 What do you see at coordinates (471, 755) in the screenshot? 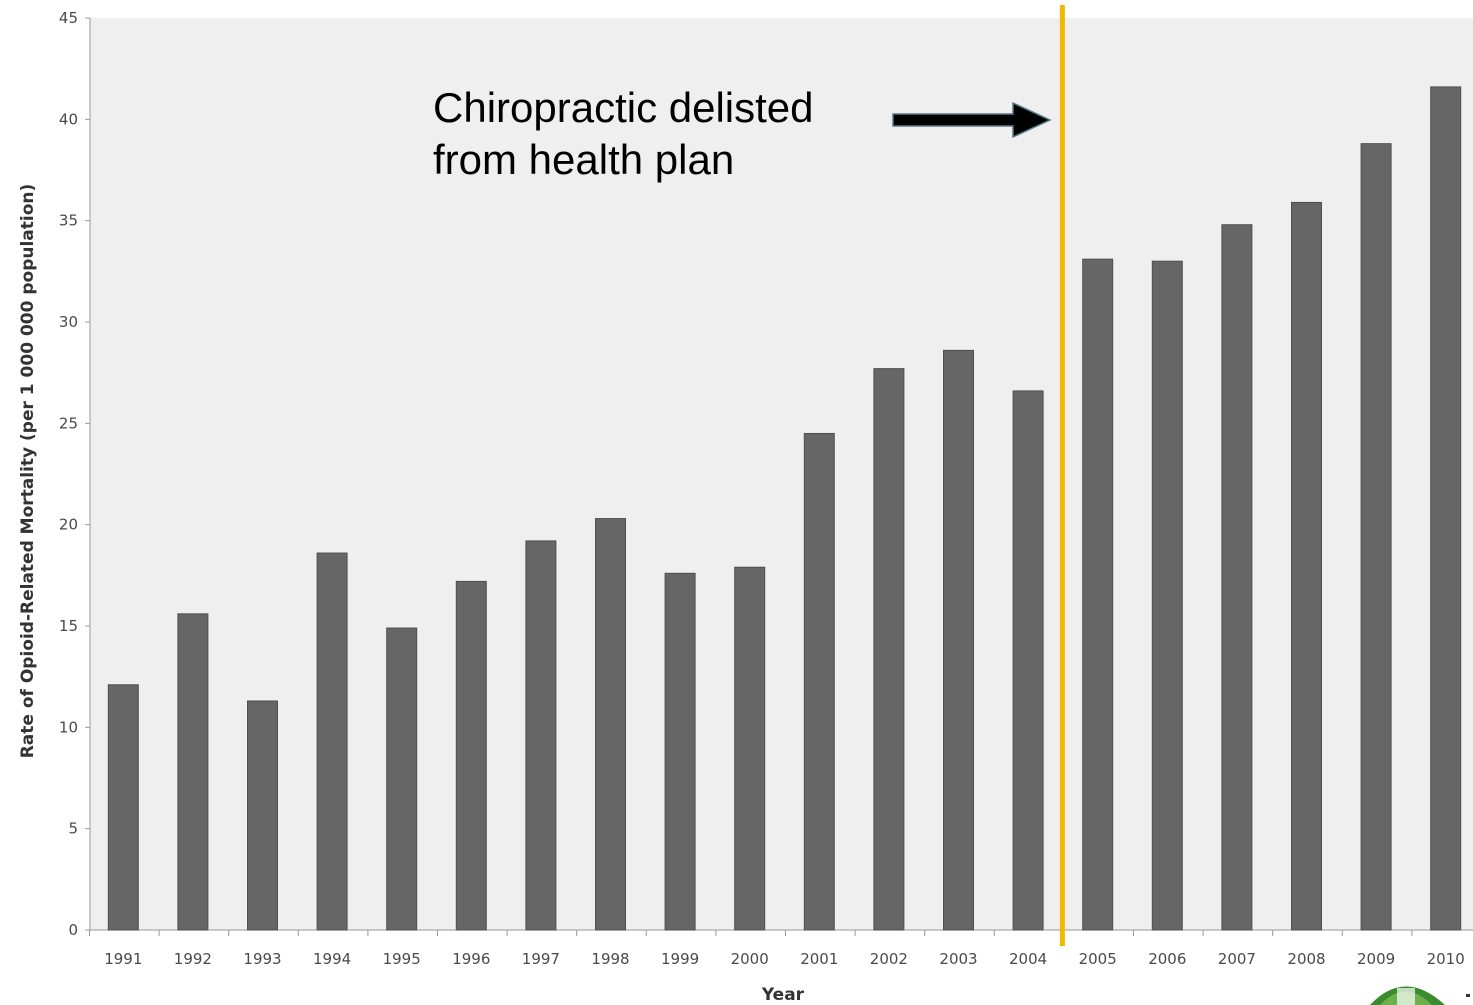
I see `bar-1996` at bounding box center [471, 755].